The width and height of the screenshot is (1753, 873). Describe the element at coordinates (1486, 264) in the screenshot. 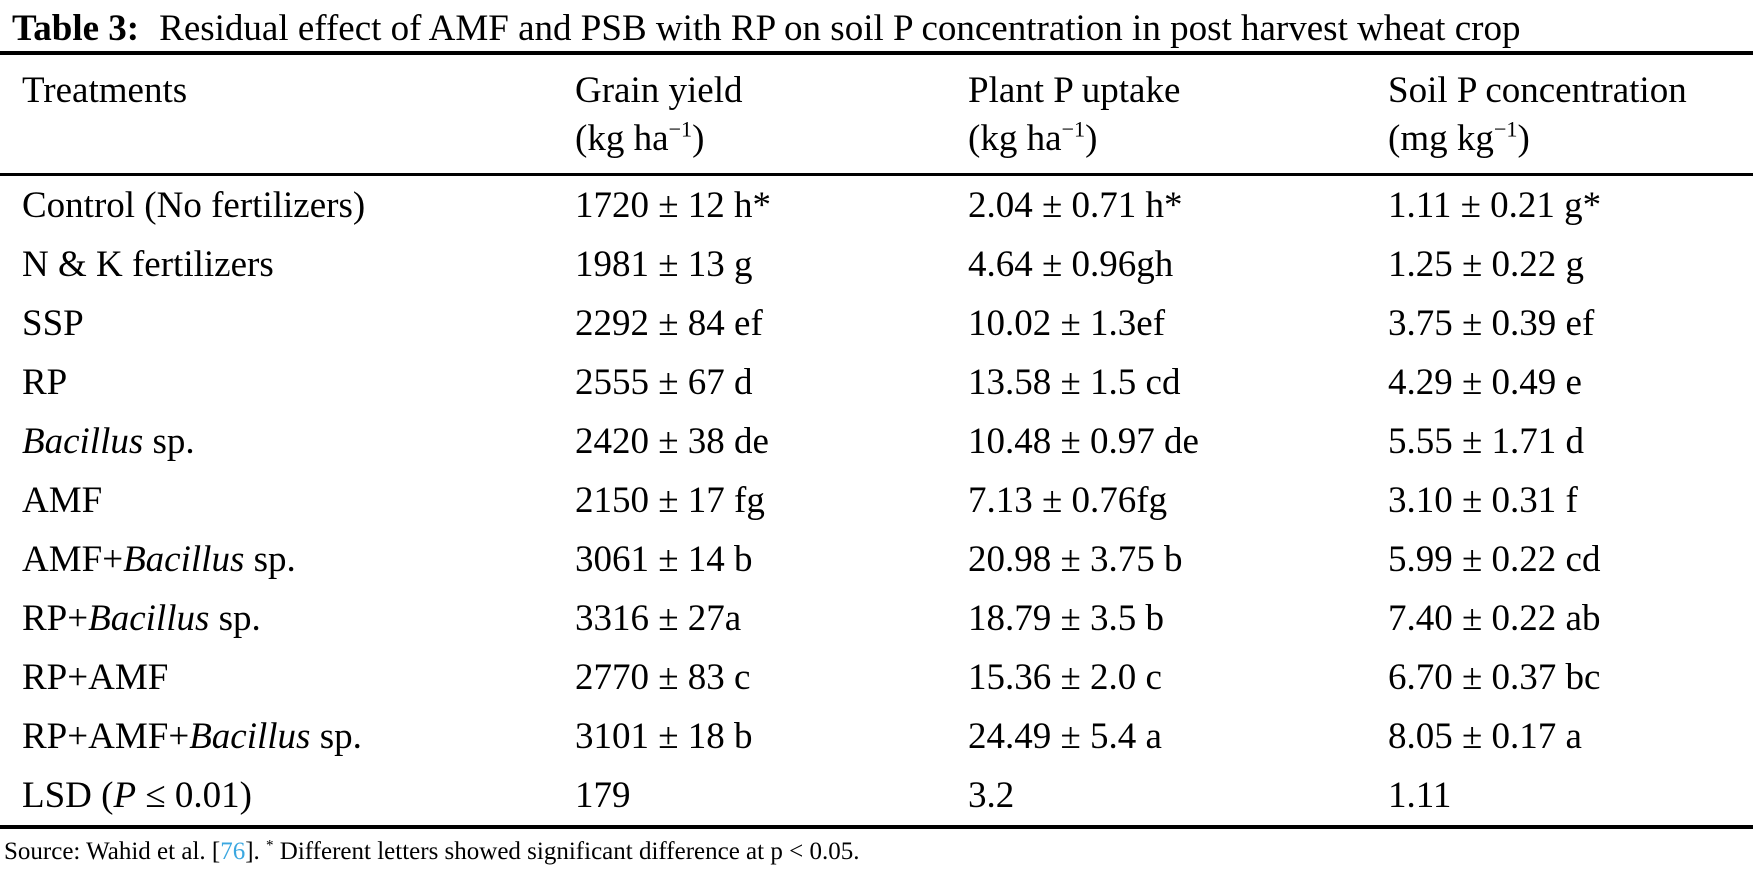

I see `soil-p-concentration-cell: 1.25 ± 0.22 g` at that location.